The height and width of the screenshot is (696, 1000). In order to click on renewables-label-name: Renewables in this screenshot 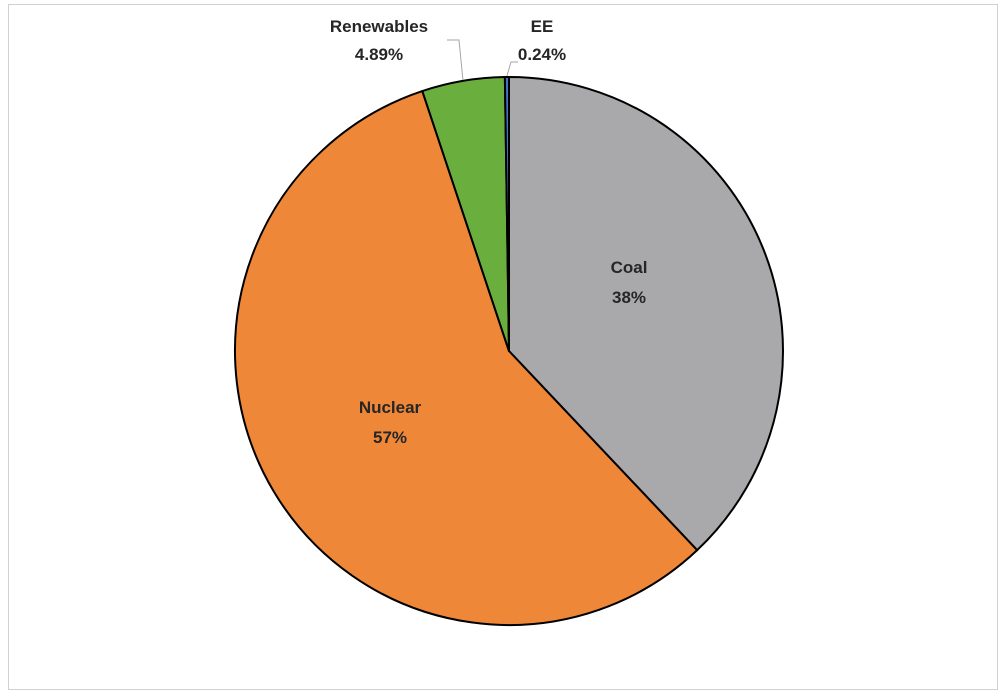, I will do `click(379, 26)`.